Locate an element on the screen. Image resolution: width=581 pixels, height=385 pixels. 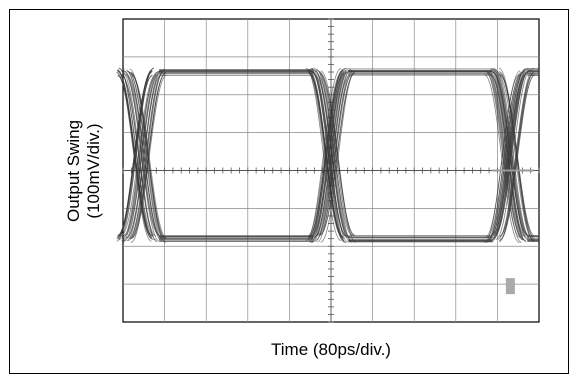
y-axis-label: Output Swing (100mV/div.) is located at coordinates (84, 171).